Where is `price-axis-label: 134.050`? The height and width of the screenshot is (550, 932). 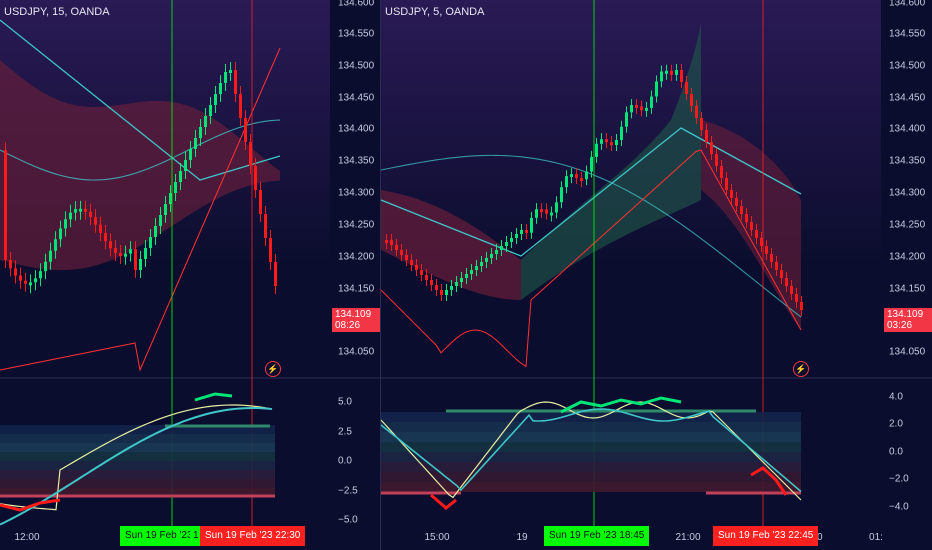 price-axis-label: 134.050 is located at coordinates (907, 352).